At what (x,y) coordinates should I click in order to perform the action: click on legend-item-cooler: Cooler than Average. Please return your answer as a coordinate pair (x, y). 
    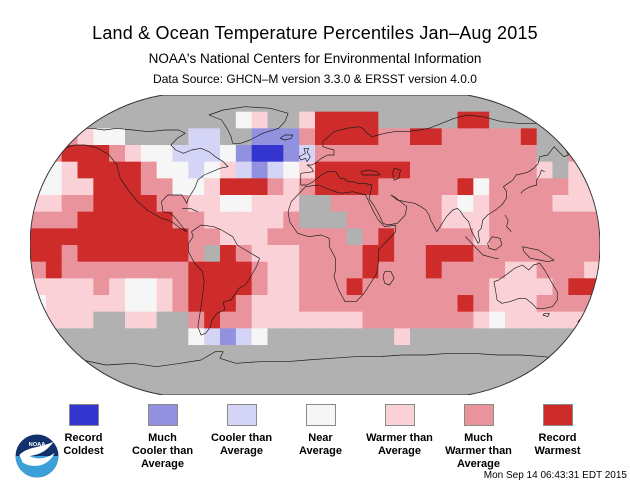
    Looking at the image, I should click on (241, 437).